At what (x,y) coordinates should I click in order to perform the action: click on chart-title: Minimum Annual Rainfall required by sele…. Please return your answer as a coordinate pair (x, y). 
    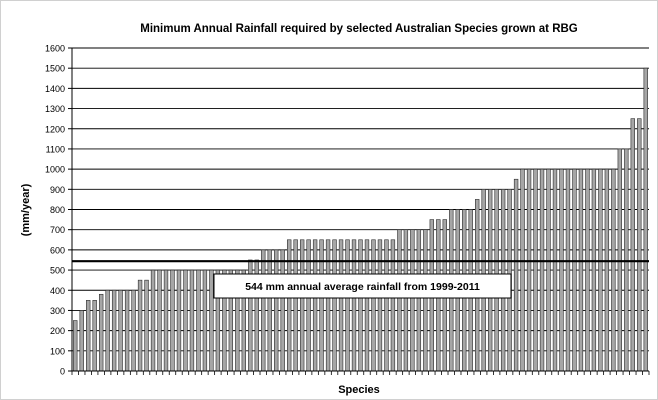
    Looking at the image, I should click on (359, 29).